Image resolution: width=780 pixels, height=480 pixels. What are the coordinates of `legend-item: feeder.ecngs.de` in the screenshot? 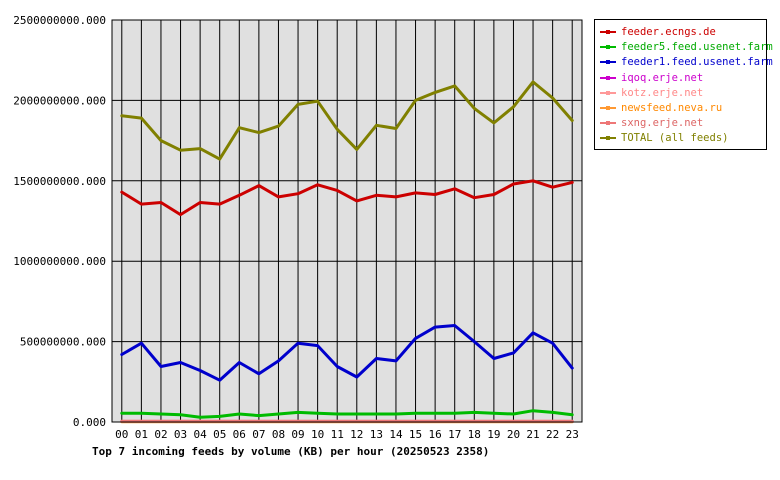 It's located at (680, 32).